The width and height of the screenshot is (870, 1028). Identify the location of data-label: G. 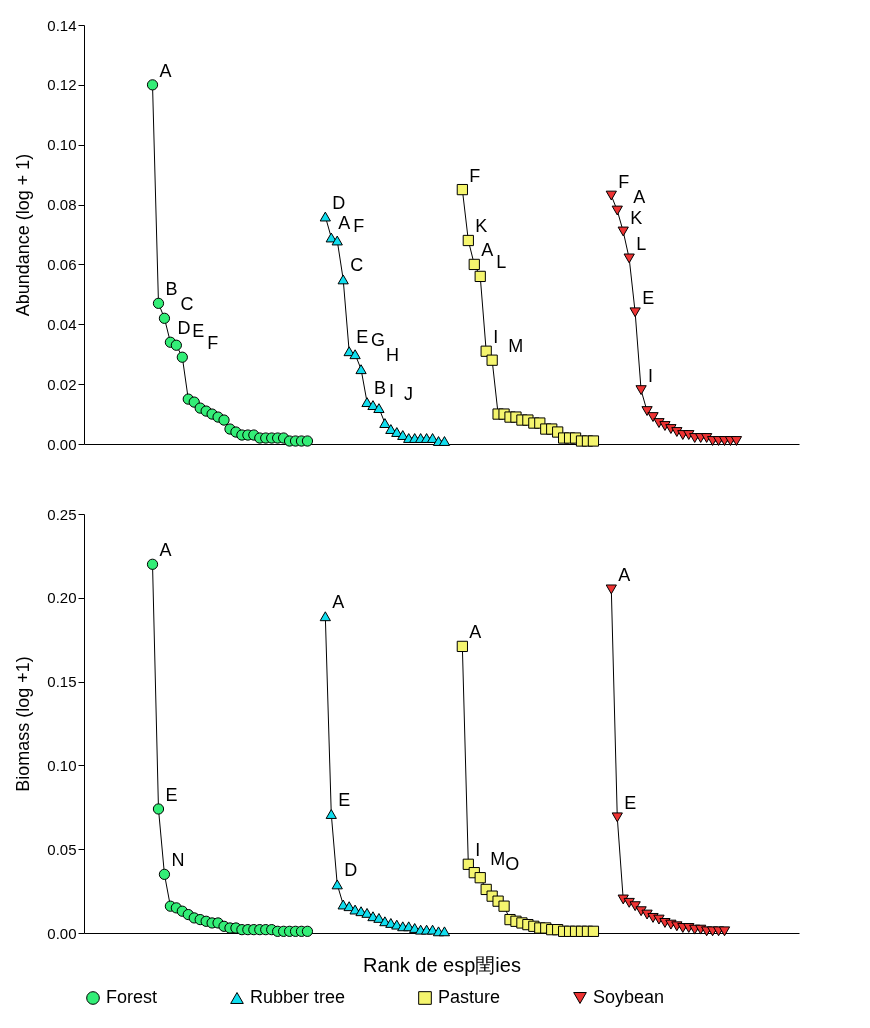
(378, 340).